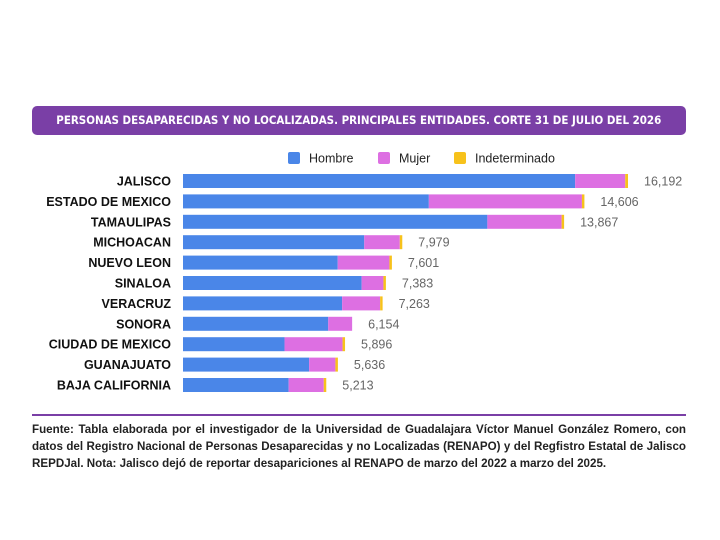  I want to click on bar-hombre-sonora, so click(256, 323).